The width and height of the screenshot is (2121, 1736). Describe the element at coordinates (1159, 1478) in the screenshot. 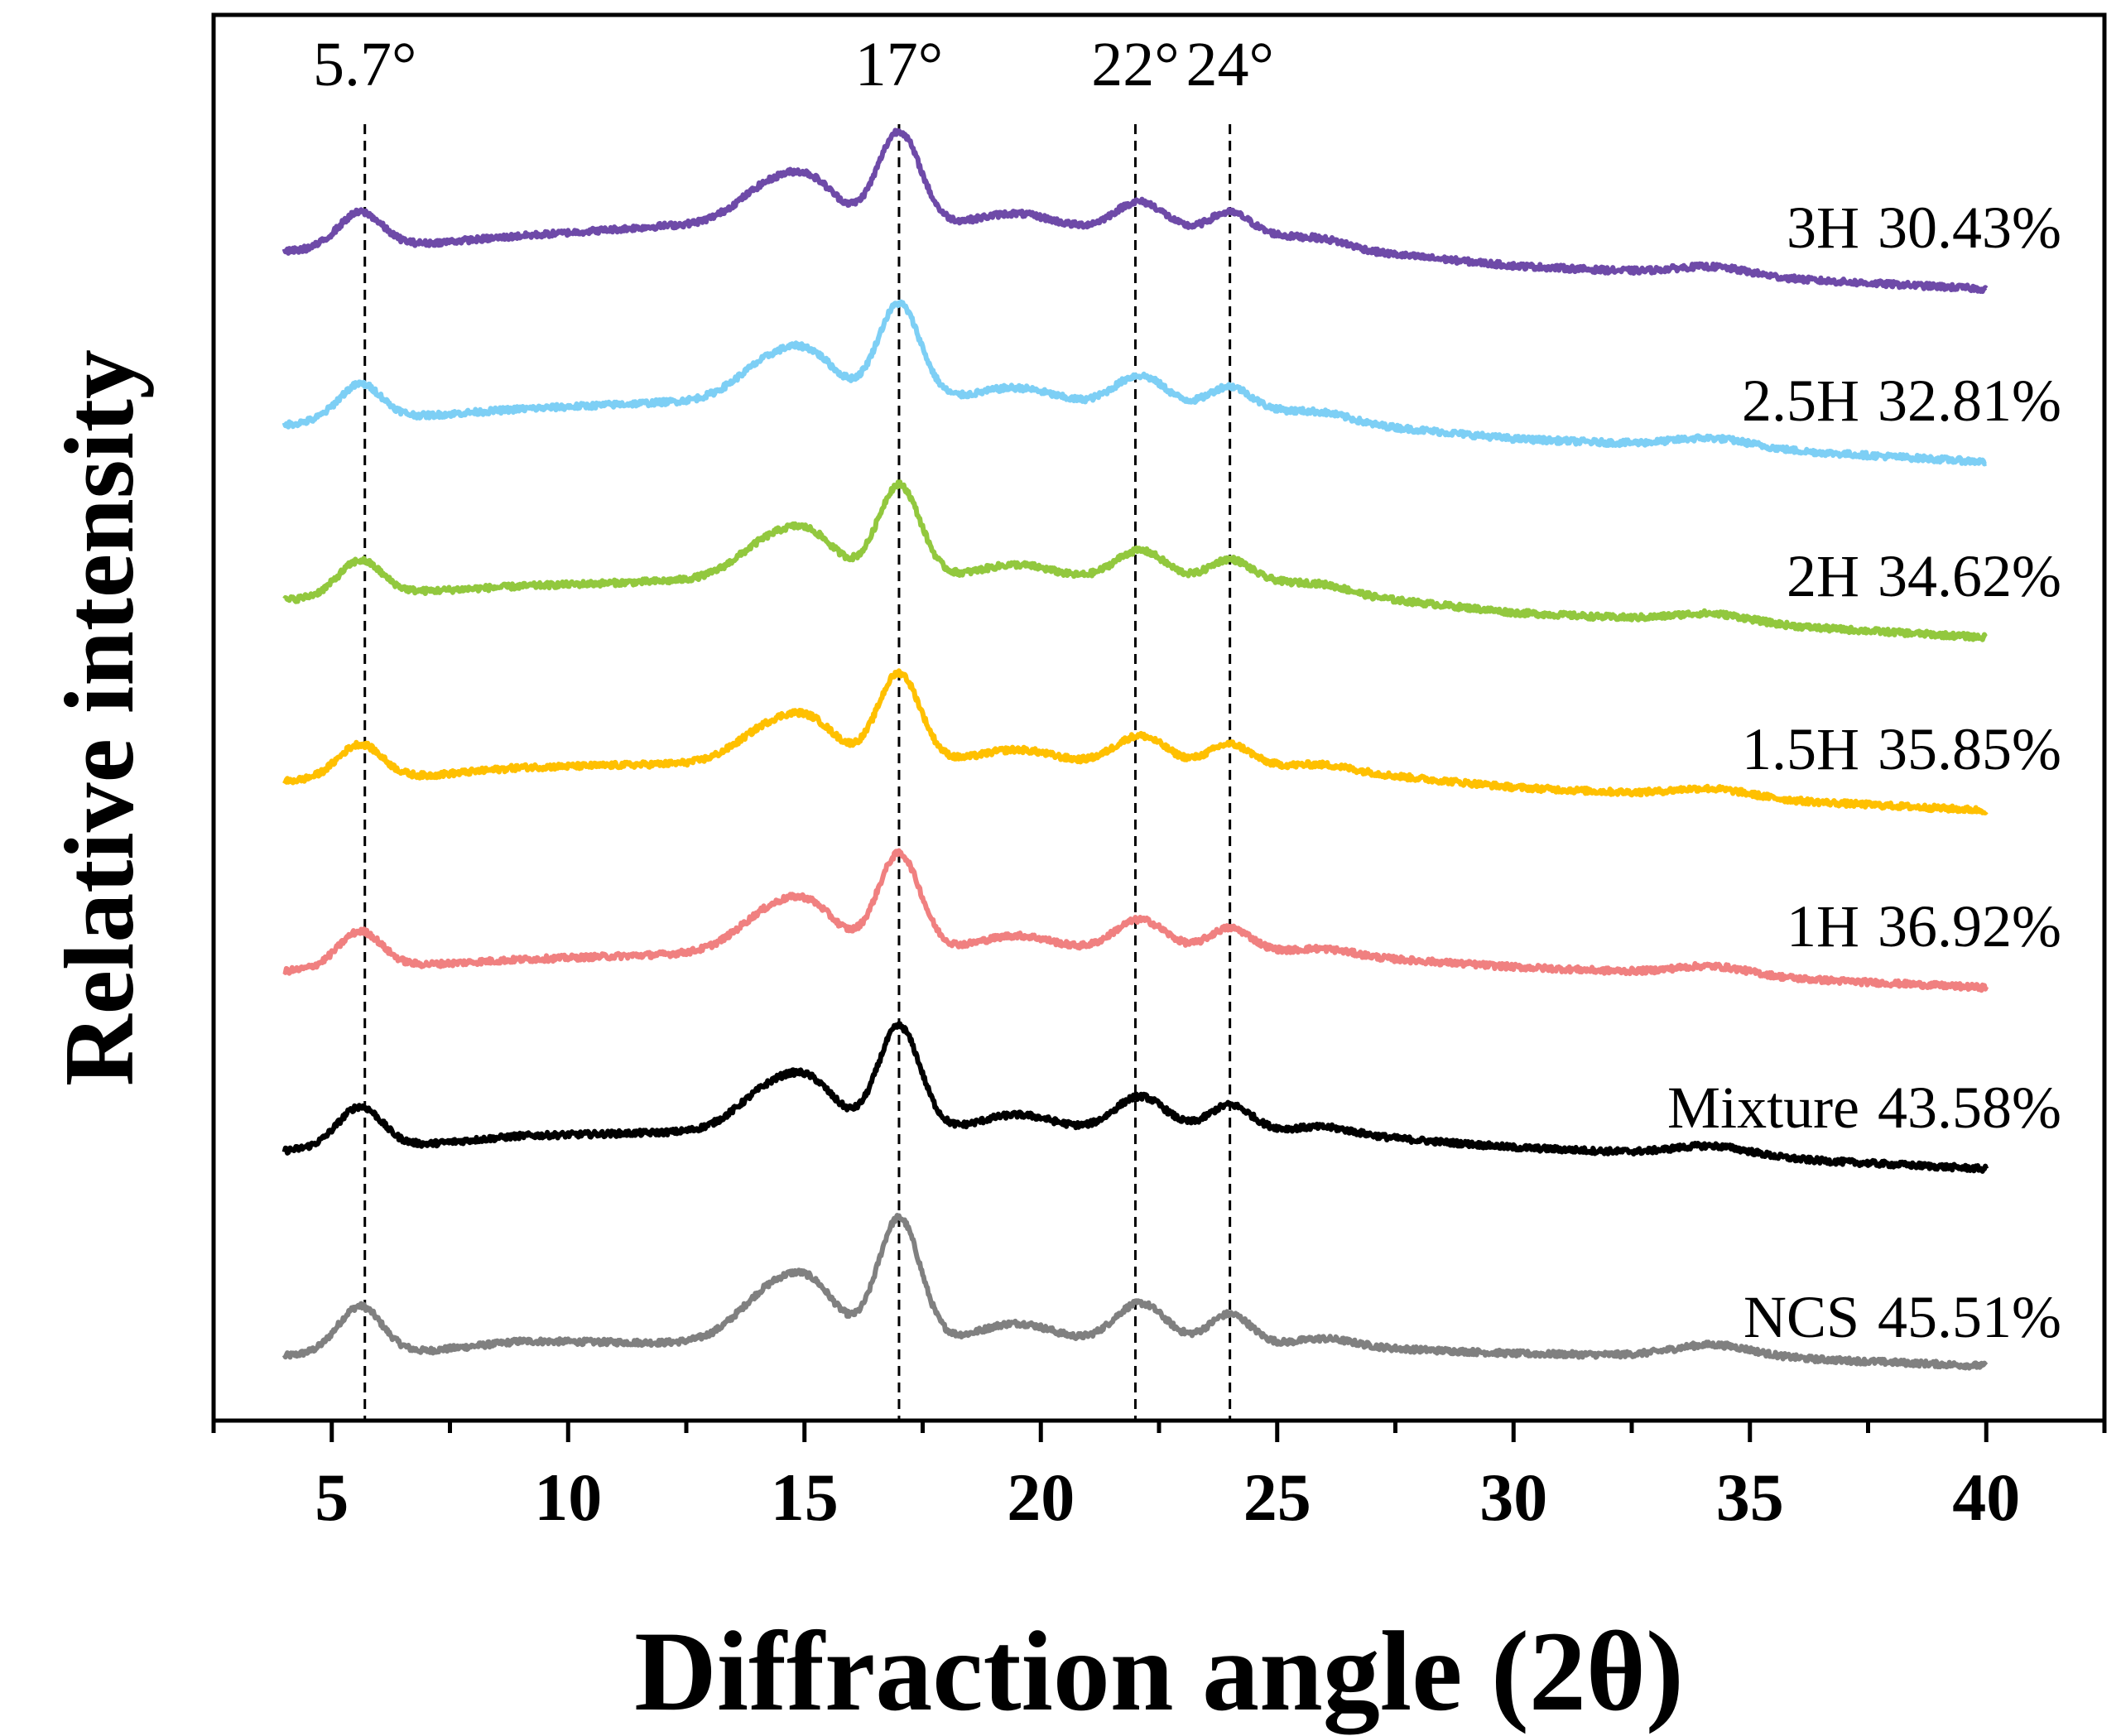

I see `x-axis: 5 10 15 20 25 30 35 40` at that location.